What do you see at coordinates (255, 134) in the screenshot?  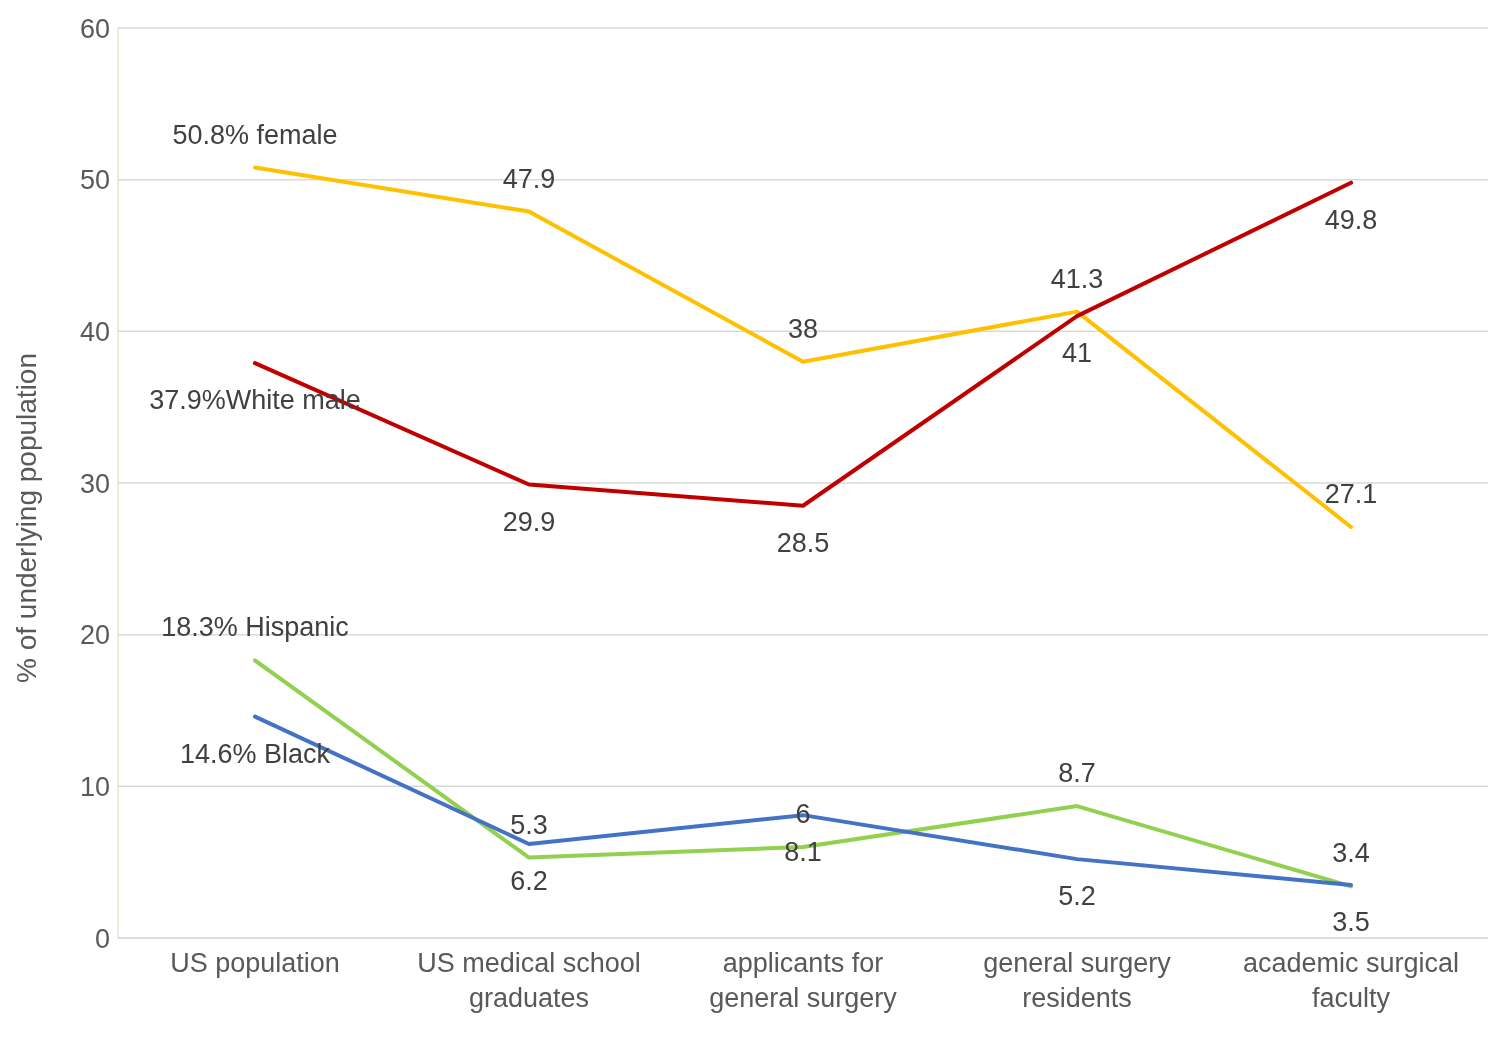 I see `data-label: 50.8% female` at bounding box center [255, 134].